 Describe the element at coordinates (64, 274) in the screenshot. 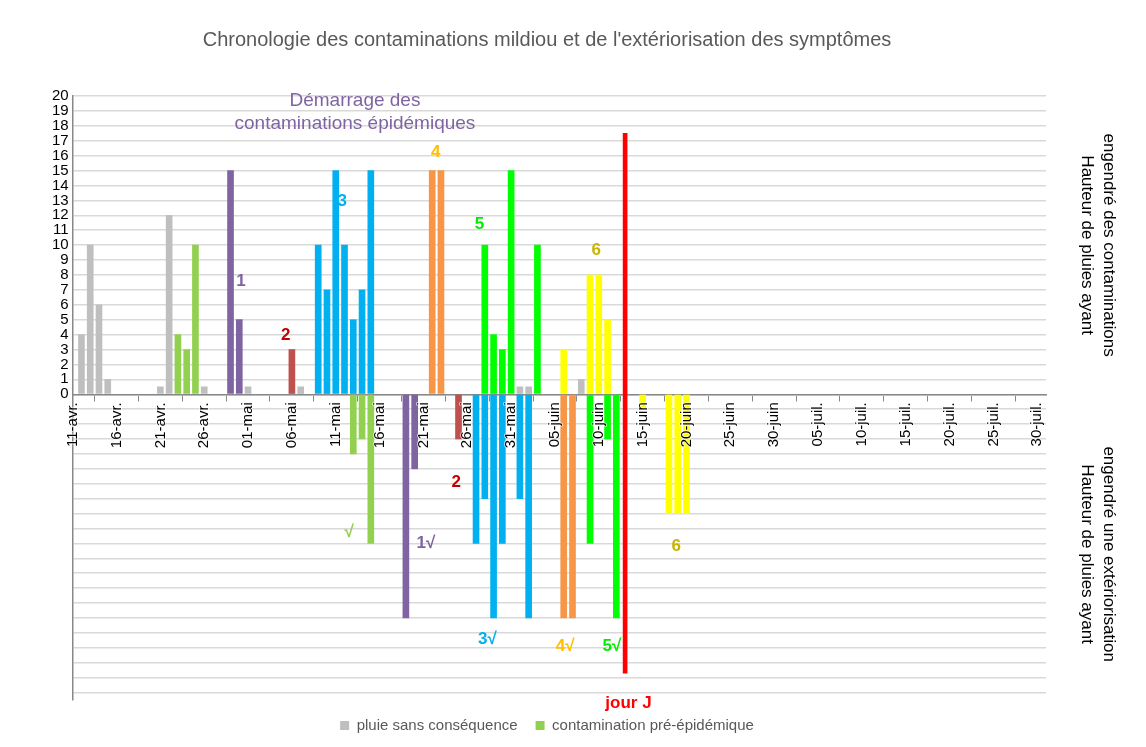

I see `y-tick-label: 8` at that location.